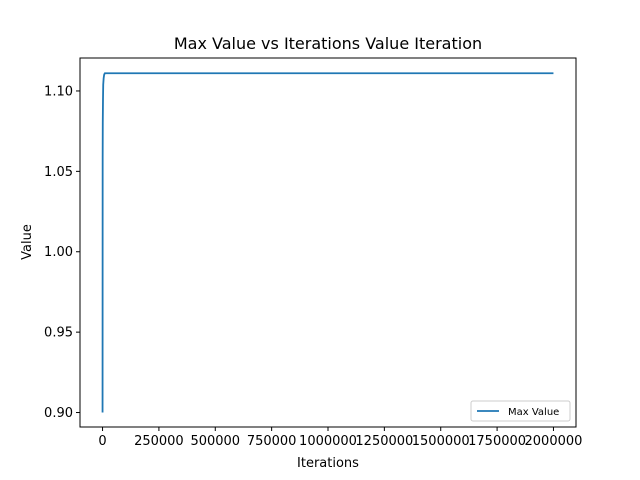  What do you see at coordinates (384, 441) in the screenshot?
I see `x-tick-label: 1250000` at bounding box center [384, 441].